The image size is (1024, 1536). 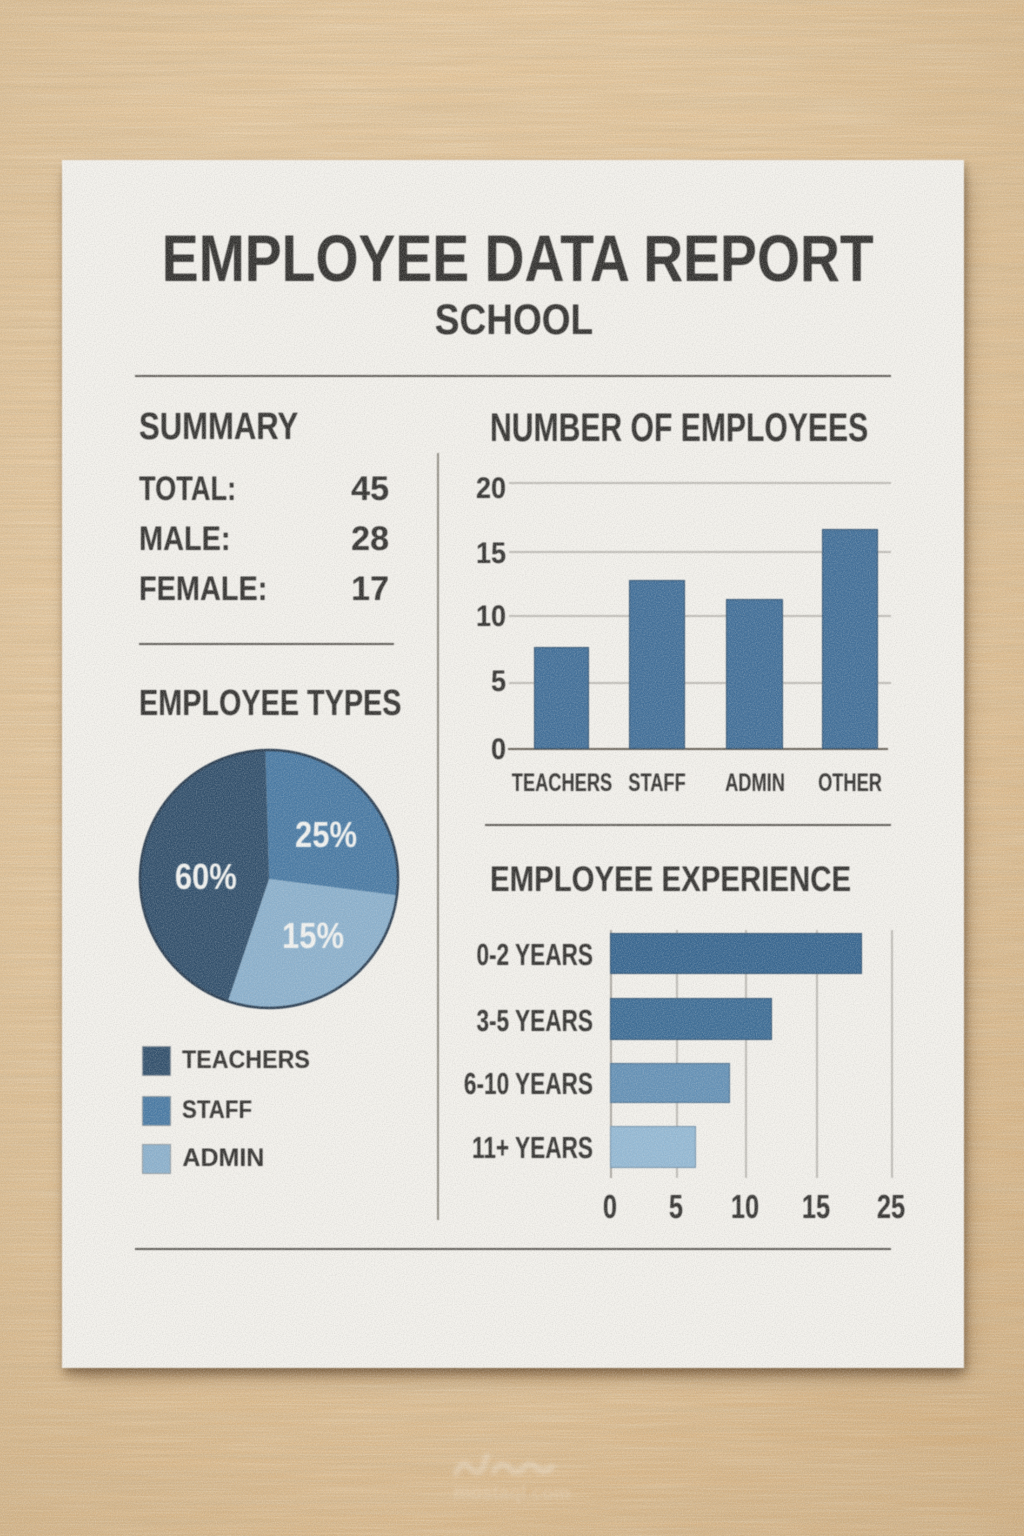 I want to click on svg-text: 15%, so click(x=313, y=937).